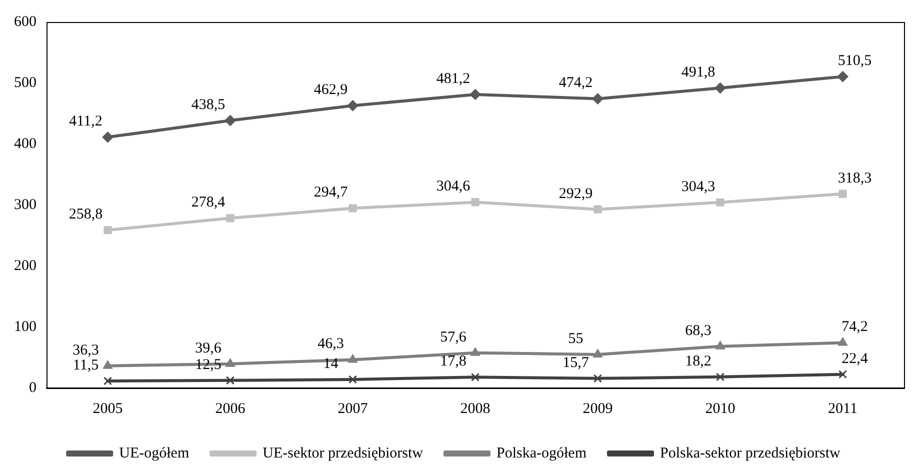  I want to click on x-tick-label: 2009, so click(597, 408).